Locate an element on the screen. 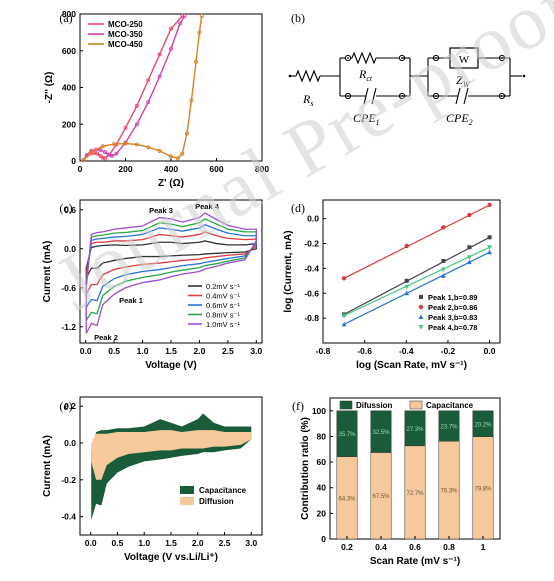  panel-f-bar-label: 23.7% is located at coordinates (449, 428).